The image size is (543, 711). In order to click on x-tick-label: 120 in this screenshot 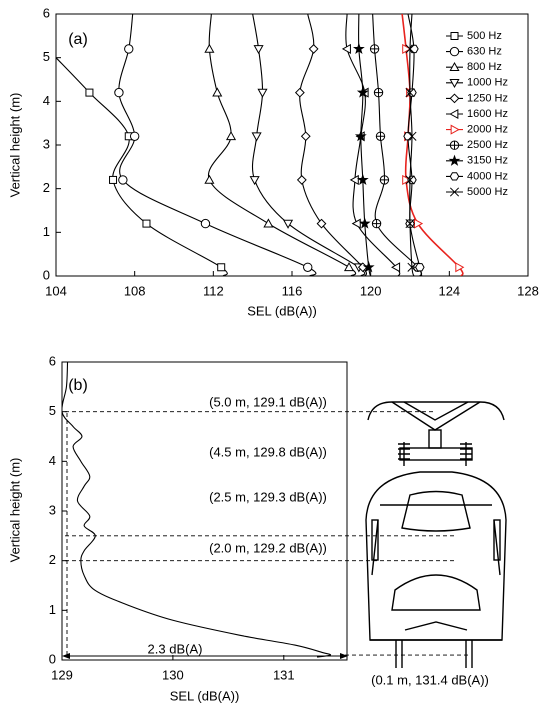, I will do `click(371, 290)`.